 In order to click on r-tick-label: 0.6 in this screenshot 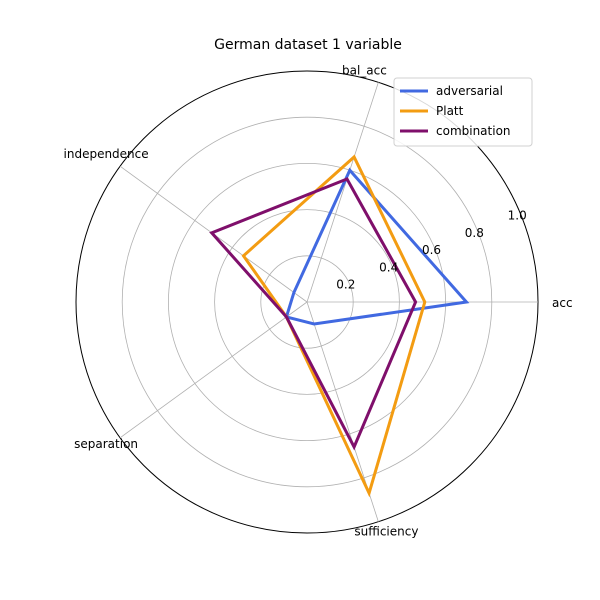, I will do `click(431, 250)`.